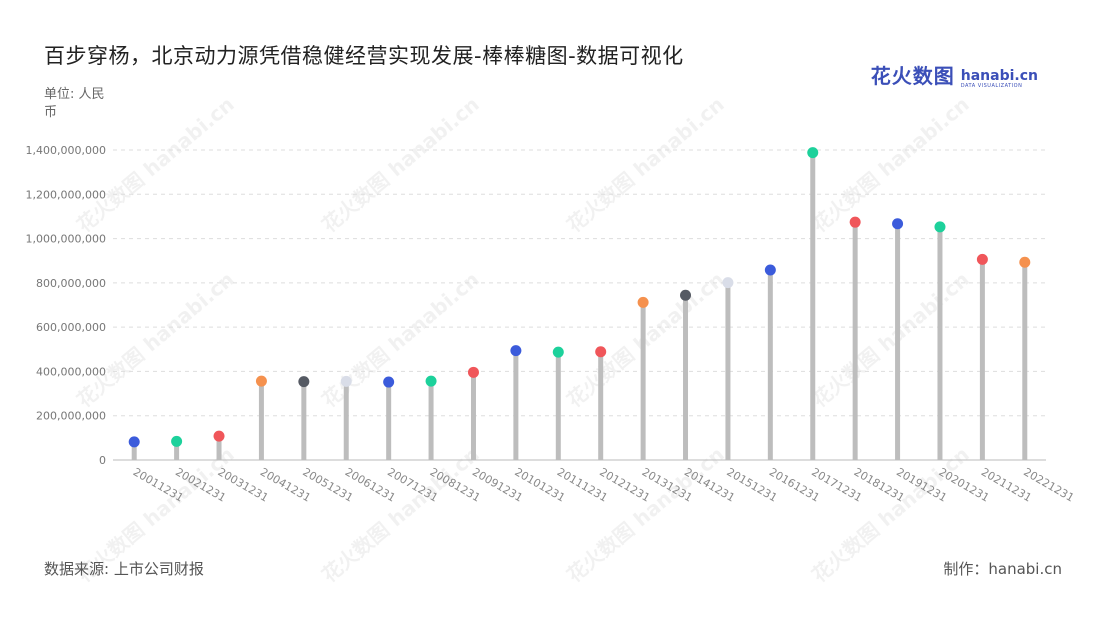  Describe the element at coordinates (71, 327) in the screenshot. I see `y-tick-label: 600,000,000` at that location.